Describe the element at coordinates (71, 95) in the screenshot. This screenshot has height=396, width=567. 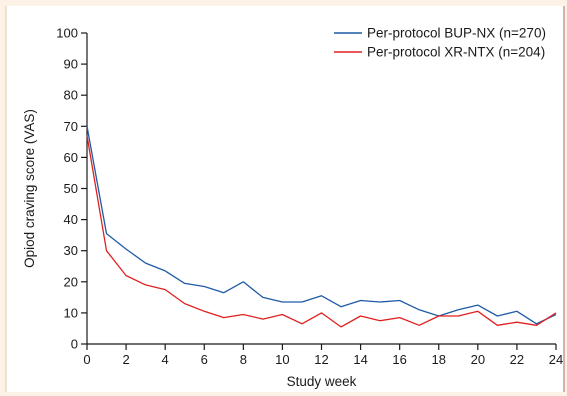
I see `y-tick-label: 80` at that location.